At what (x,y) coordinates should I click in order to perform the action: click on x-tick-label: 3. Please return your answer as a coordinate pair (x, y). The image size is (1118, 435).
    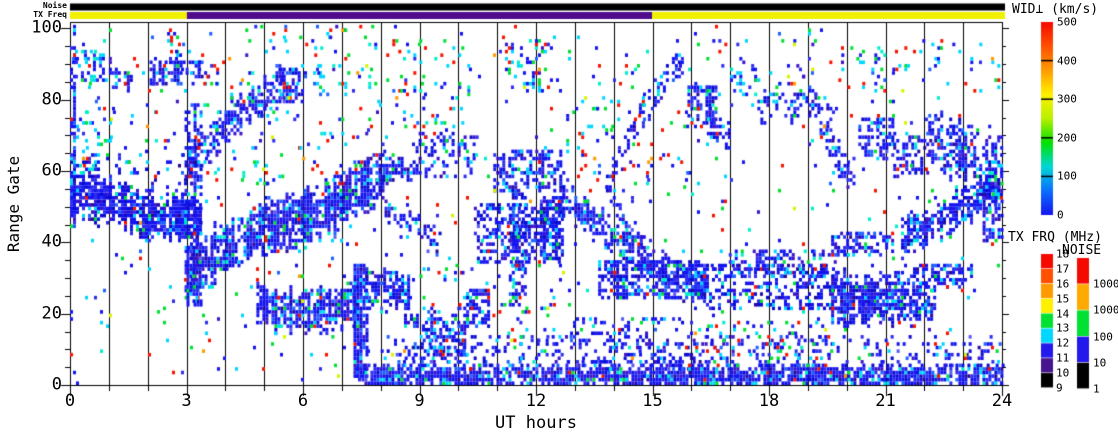
    Looking at the image, I should click on (186, 401).